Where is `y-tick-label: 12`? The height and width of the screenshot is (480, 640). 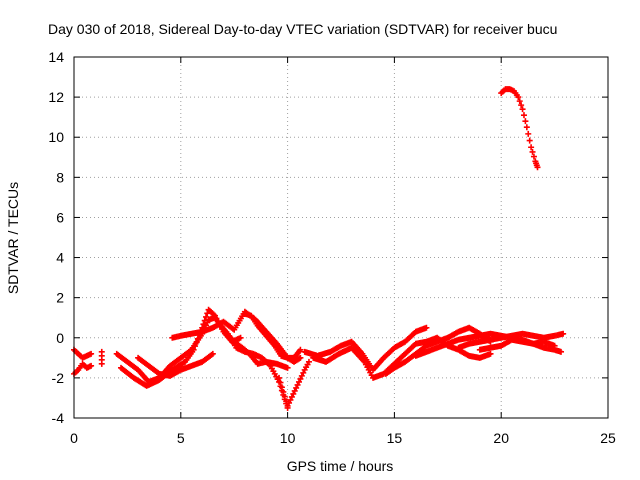 y-tick-label: 12 is located at coordinates (56, 97).